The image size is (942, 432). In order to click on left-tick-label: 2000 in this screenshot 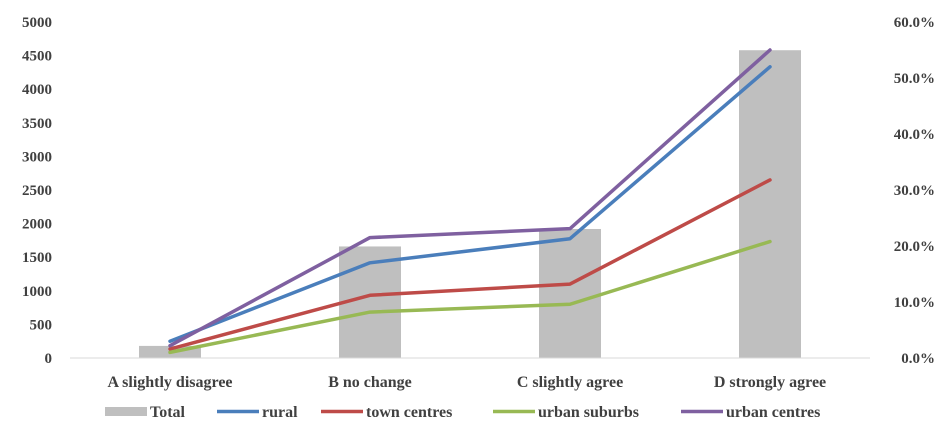, I will do `click(37, 225)`.